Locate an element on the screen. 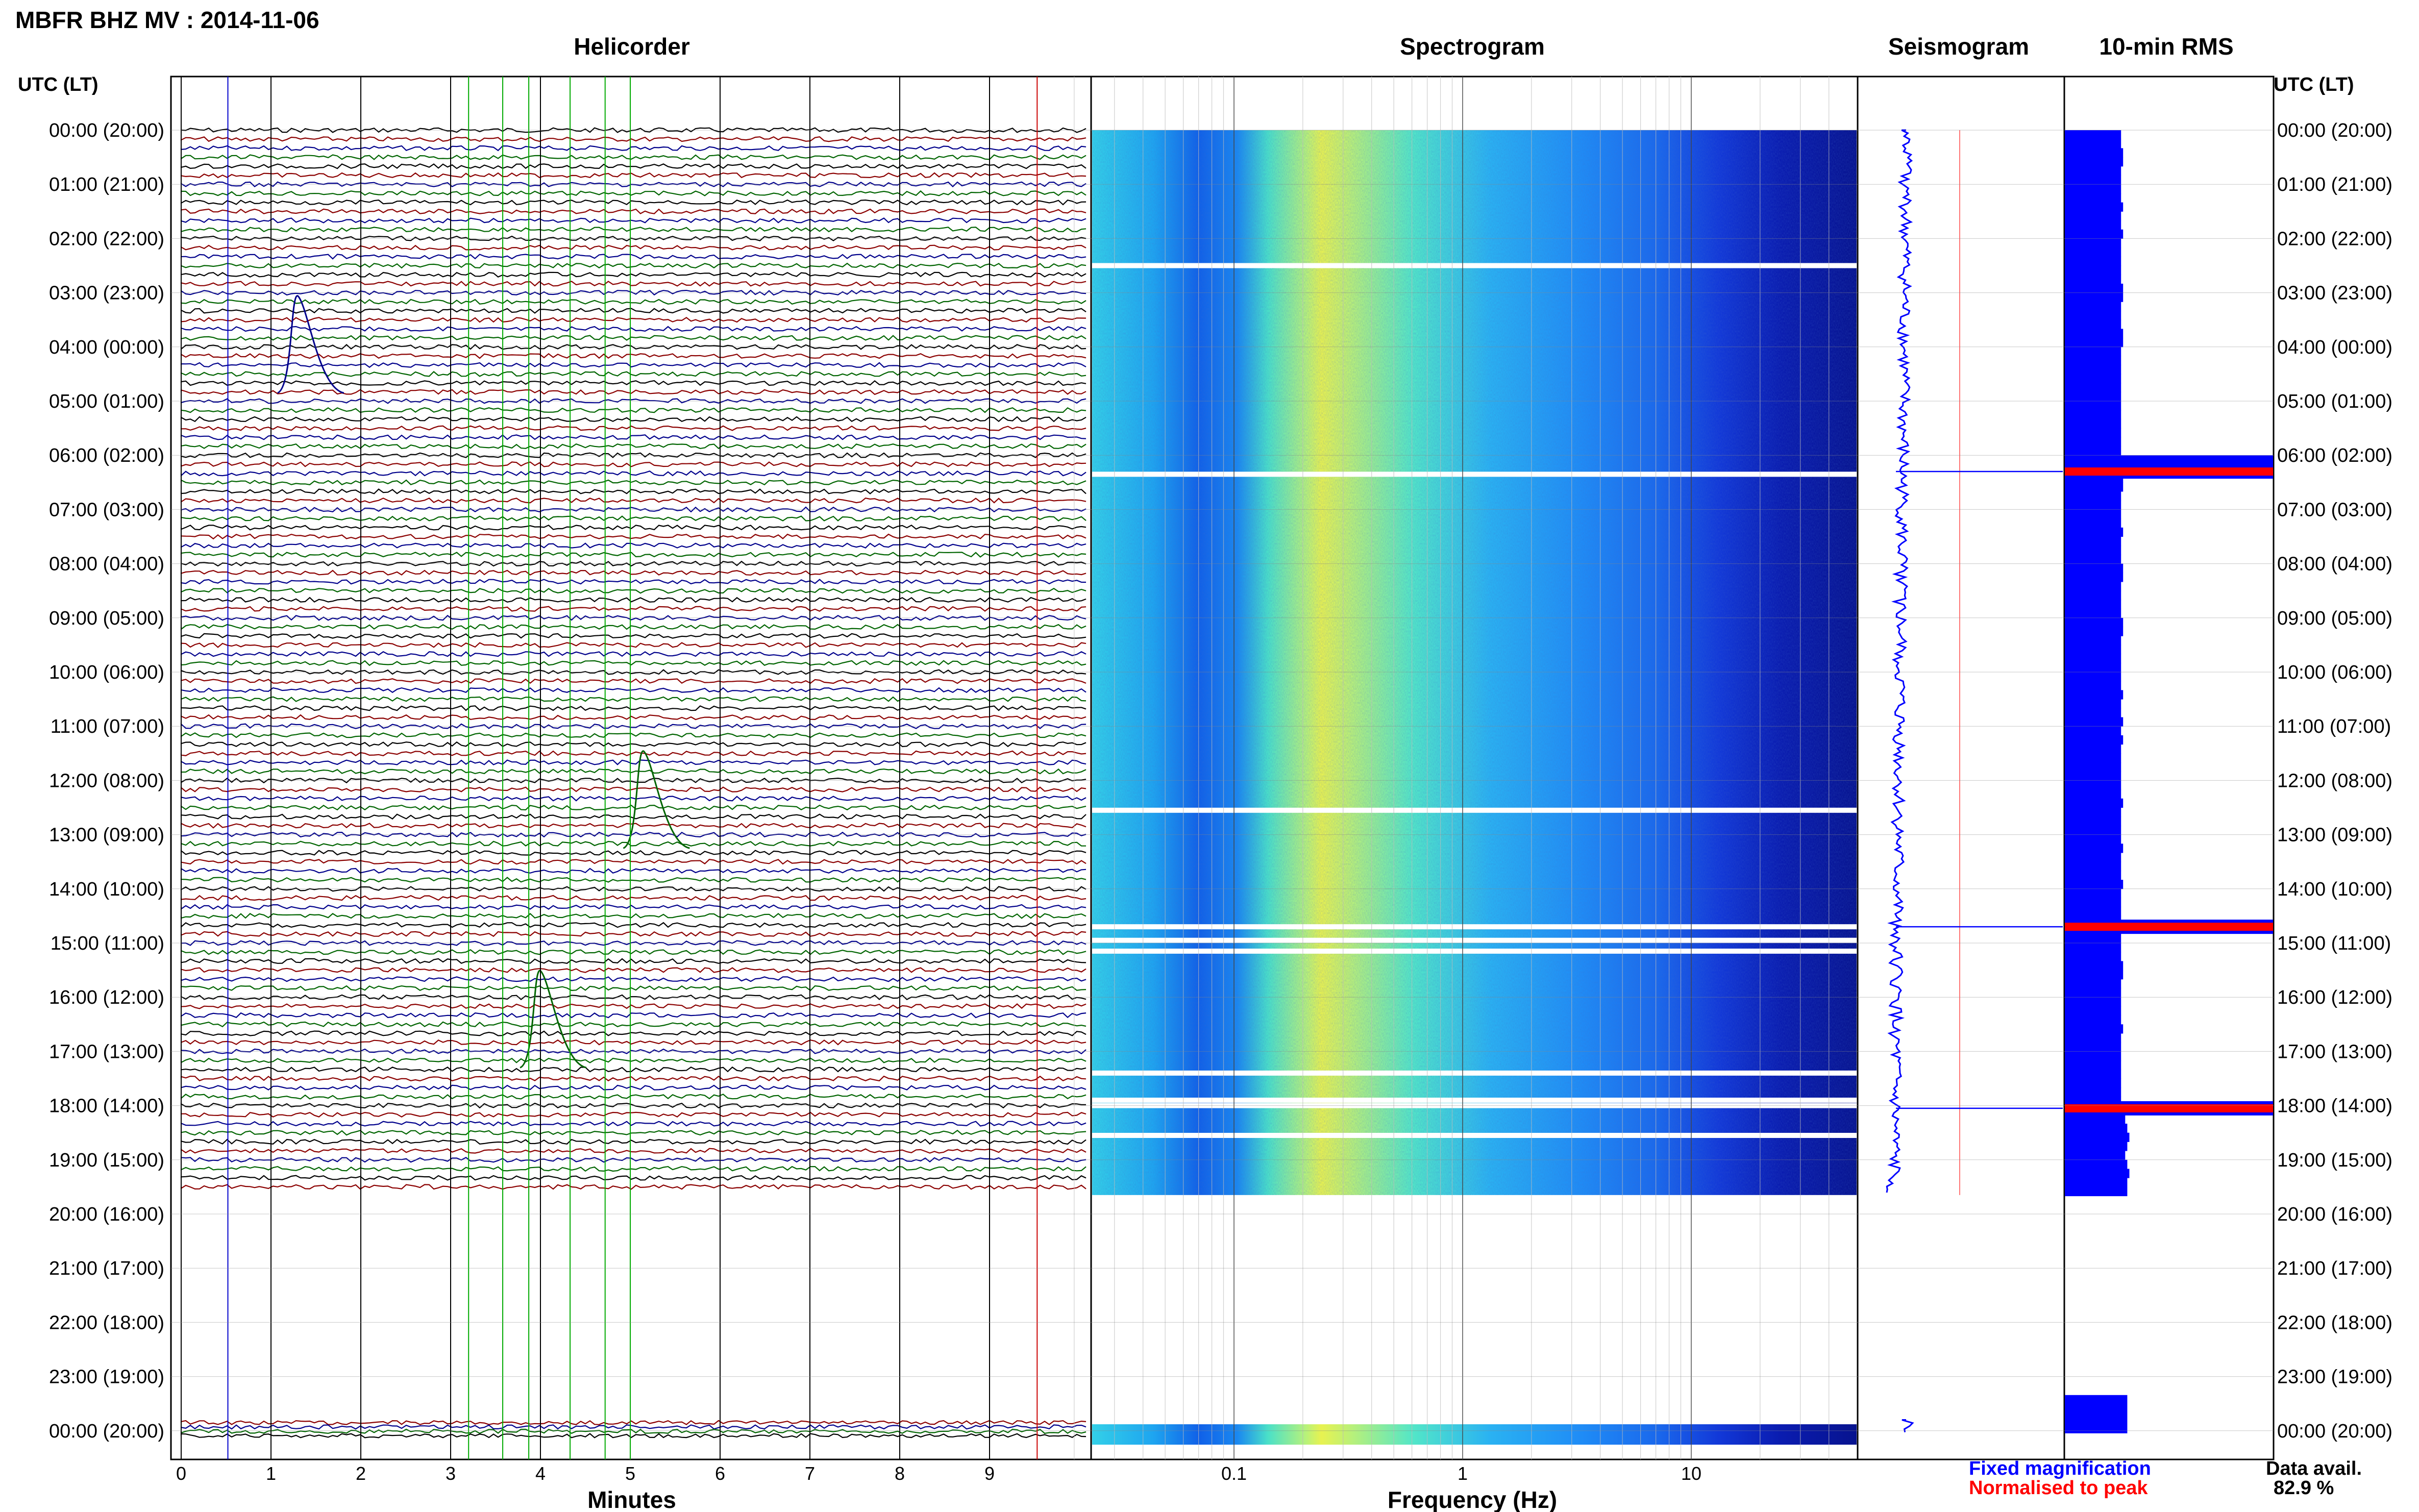  helicorder-event is located at coordinates (656, 799).